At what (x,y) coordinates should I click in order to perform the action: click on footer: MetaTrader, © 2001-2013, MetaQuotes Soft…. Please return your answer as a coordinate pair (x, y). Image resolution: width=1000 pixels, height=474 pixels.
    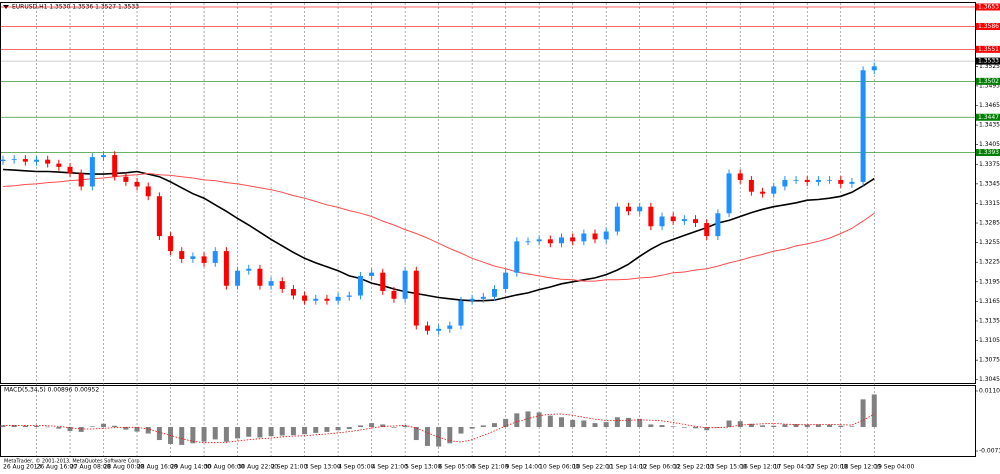
    Looking at the image, I should click on (73, 461).